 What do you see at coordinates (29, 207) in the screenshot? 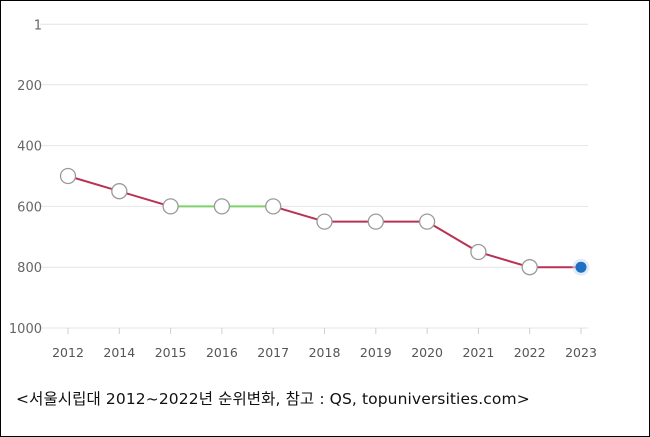
I see `y-tick-label: 600` at bounding box center [29, 207].